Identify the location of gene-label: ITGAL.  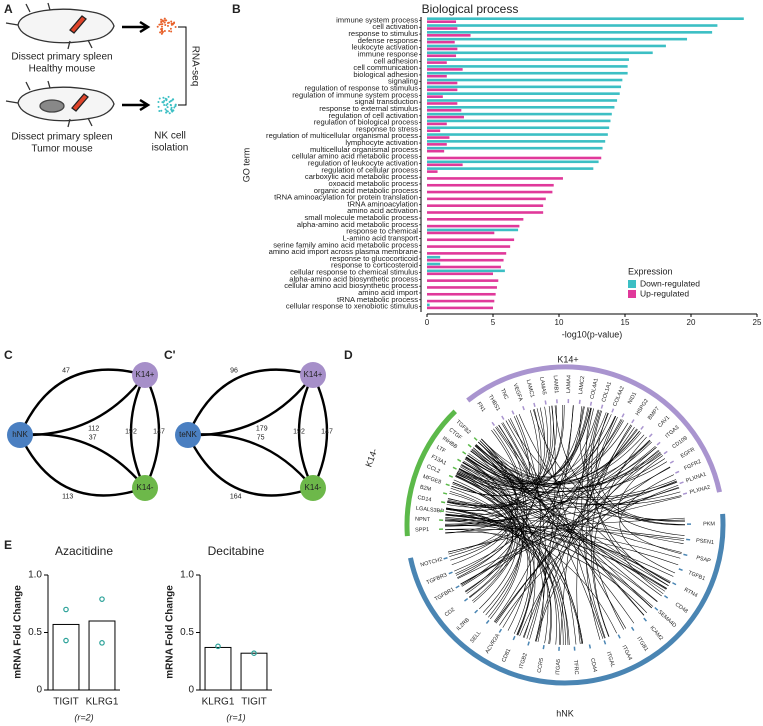
(610, 659).